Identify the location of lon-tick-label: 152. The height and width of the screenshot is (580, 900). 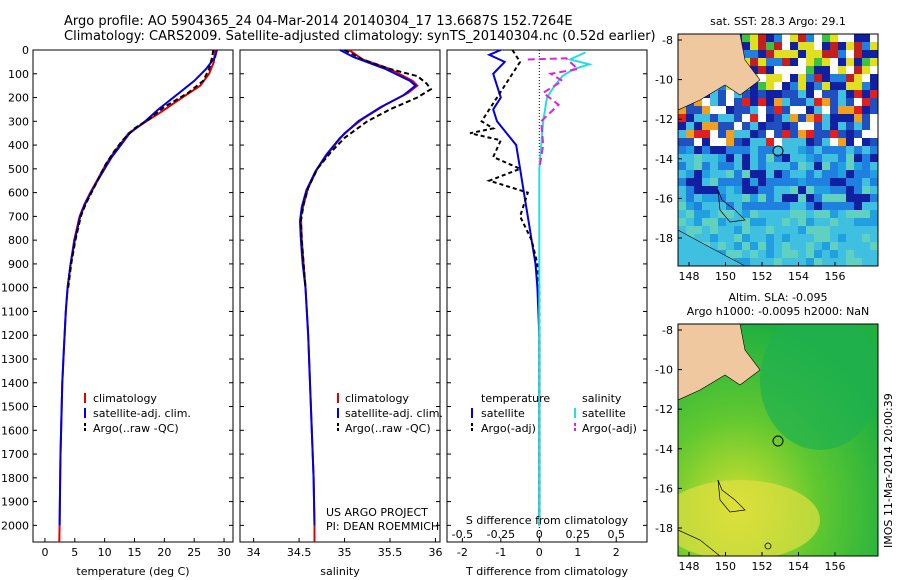
(762, 566).